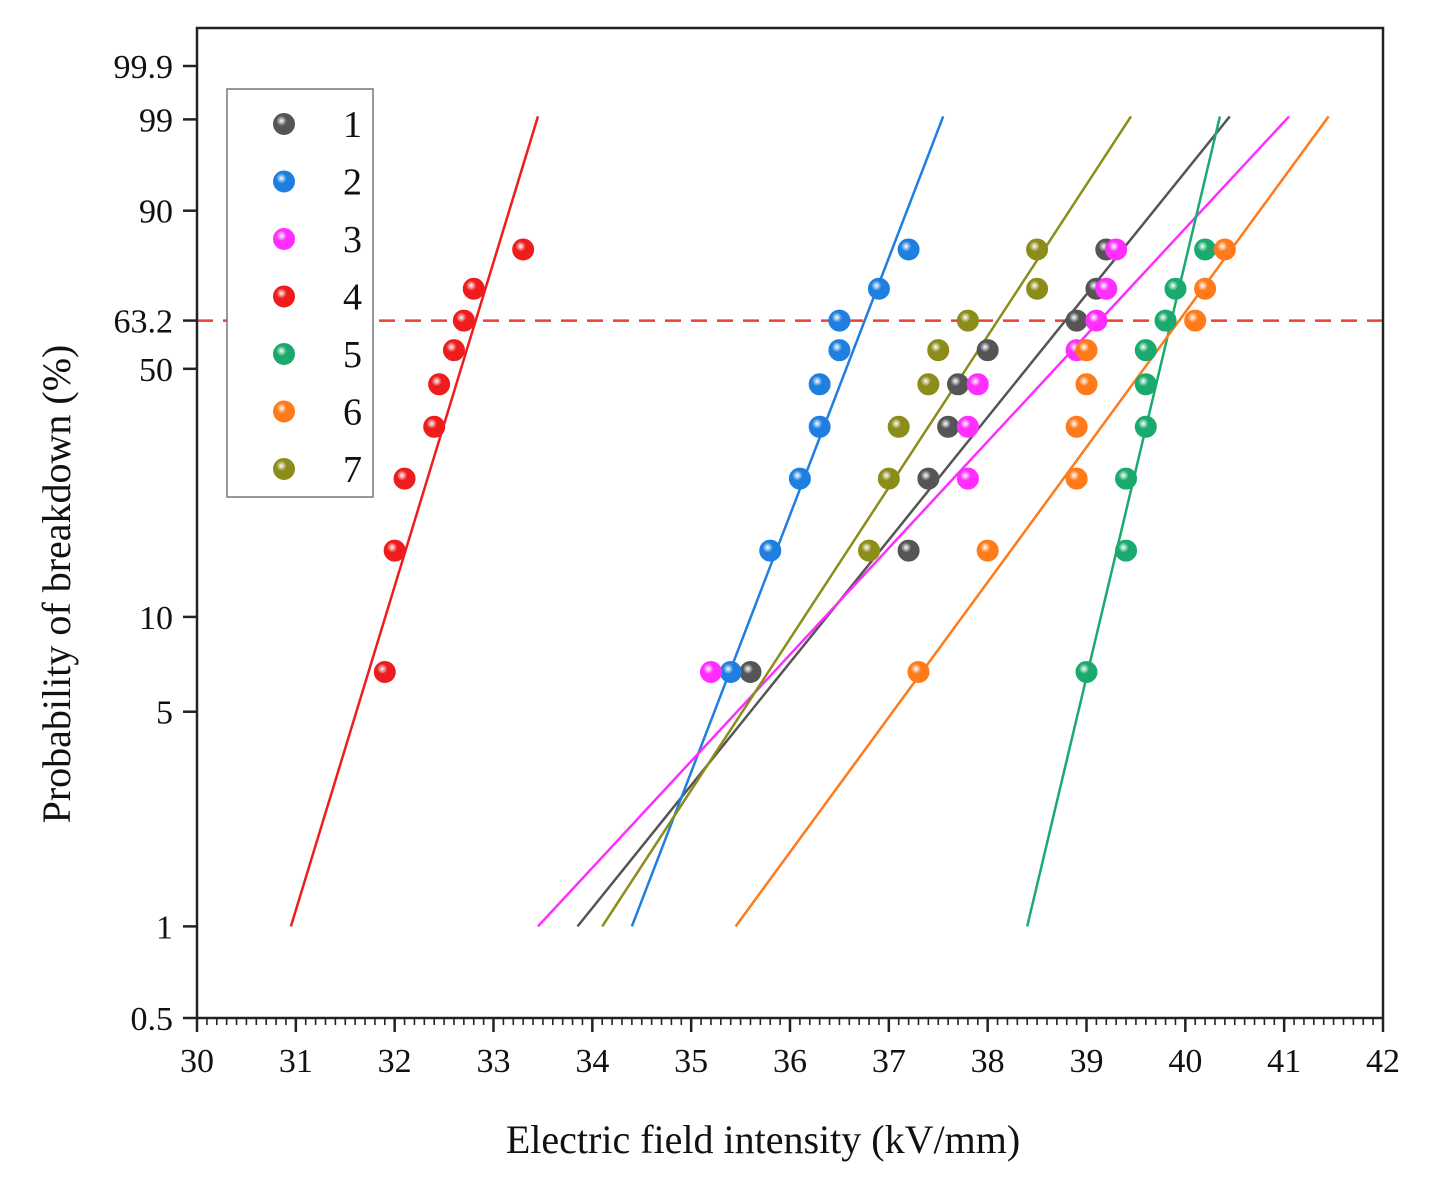 The height and width of the screenshot is (1187, 1430). Describe the element at coordinates (164, 713) in the screenshot. I see `y-tick-label: 5` at that location.